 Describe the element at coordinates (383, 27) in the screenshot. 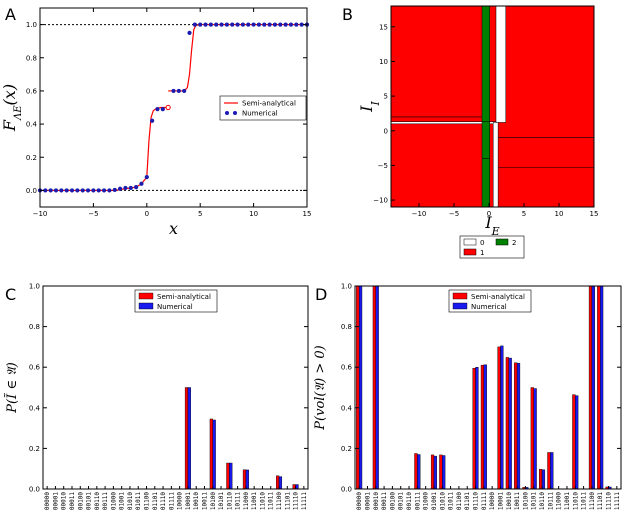

I see `y-tick-label: 15` at that location.